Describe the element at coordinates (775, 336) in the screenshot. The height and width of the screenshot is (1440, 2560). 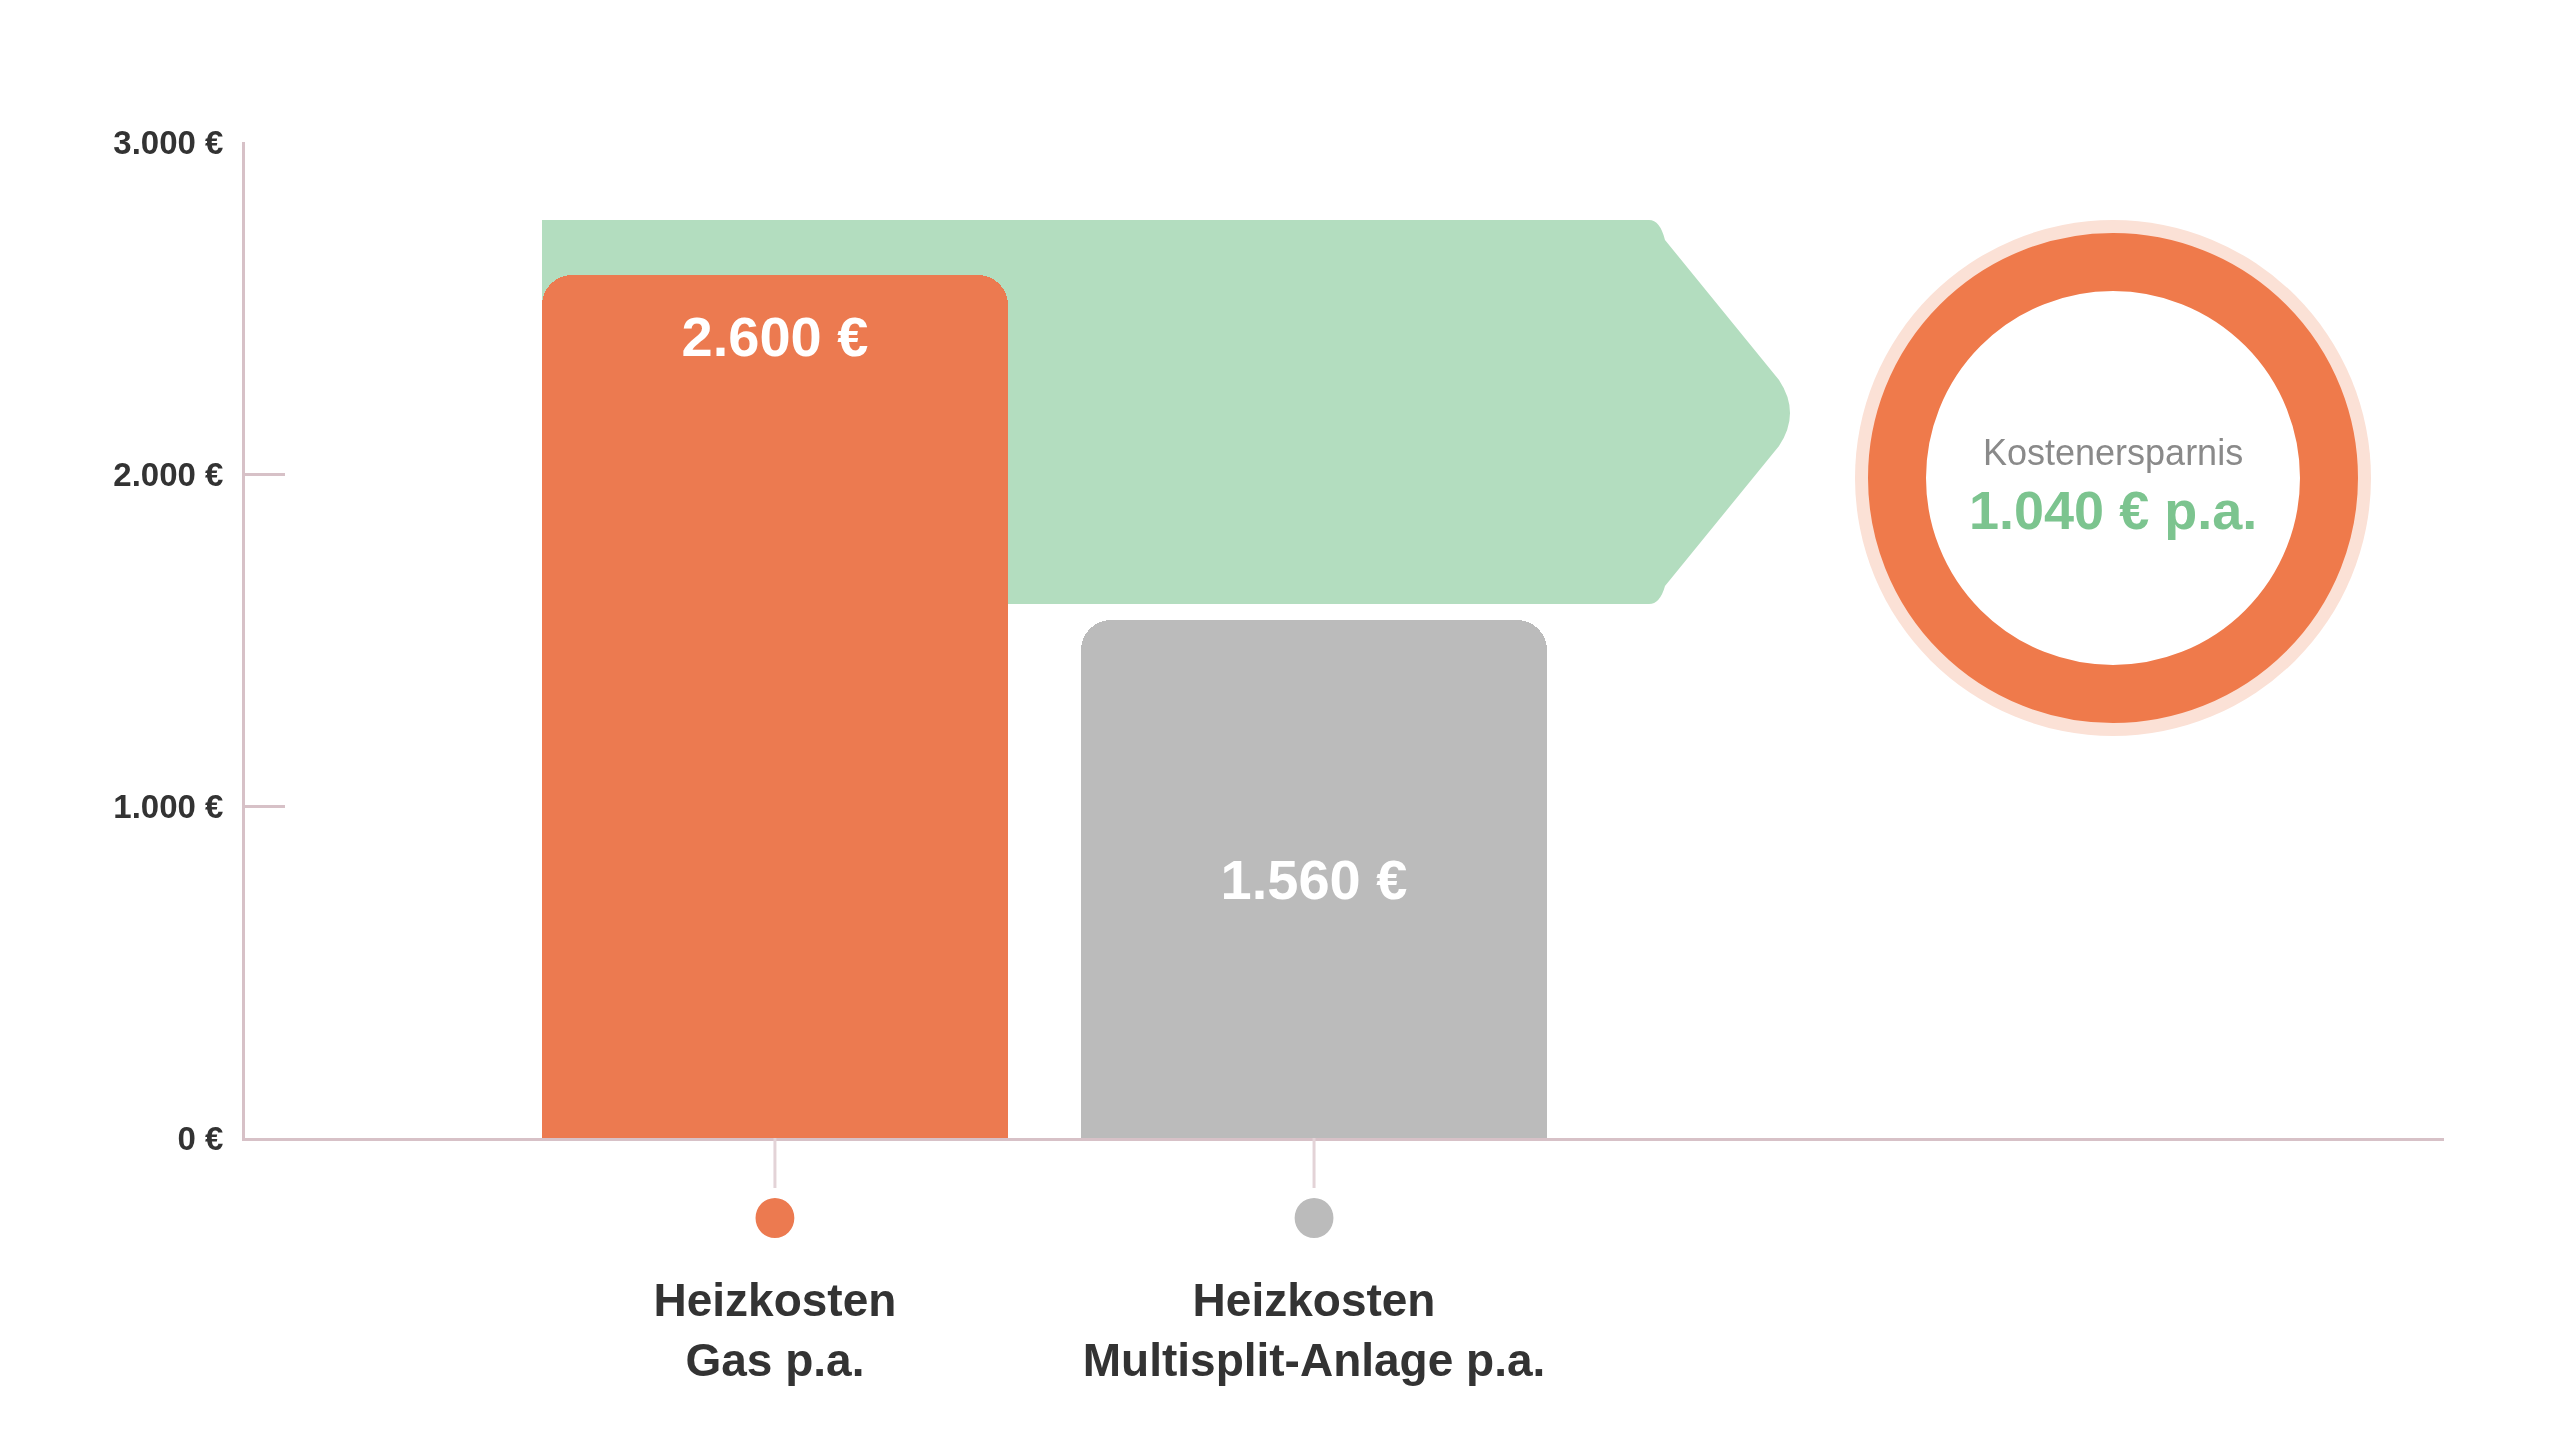
I see `data-label: 2.600 €` at that location.